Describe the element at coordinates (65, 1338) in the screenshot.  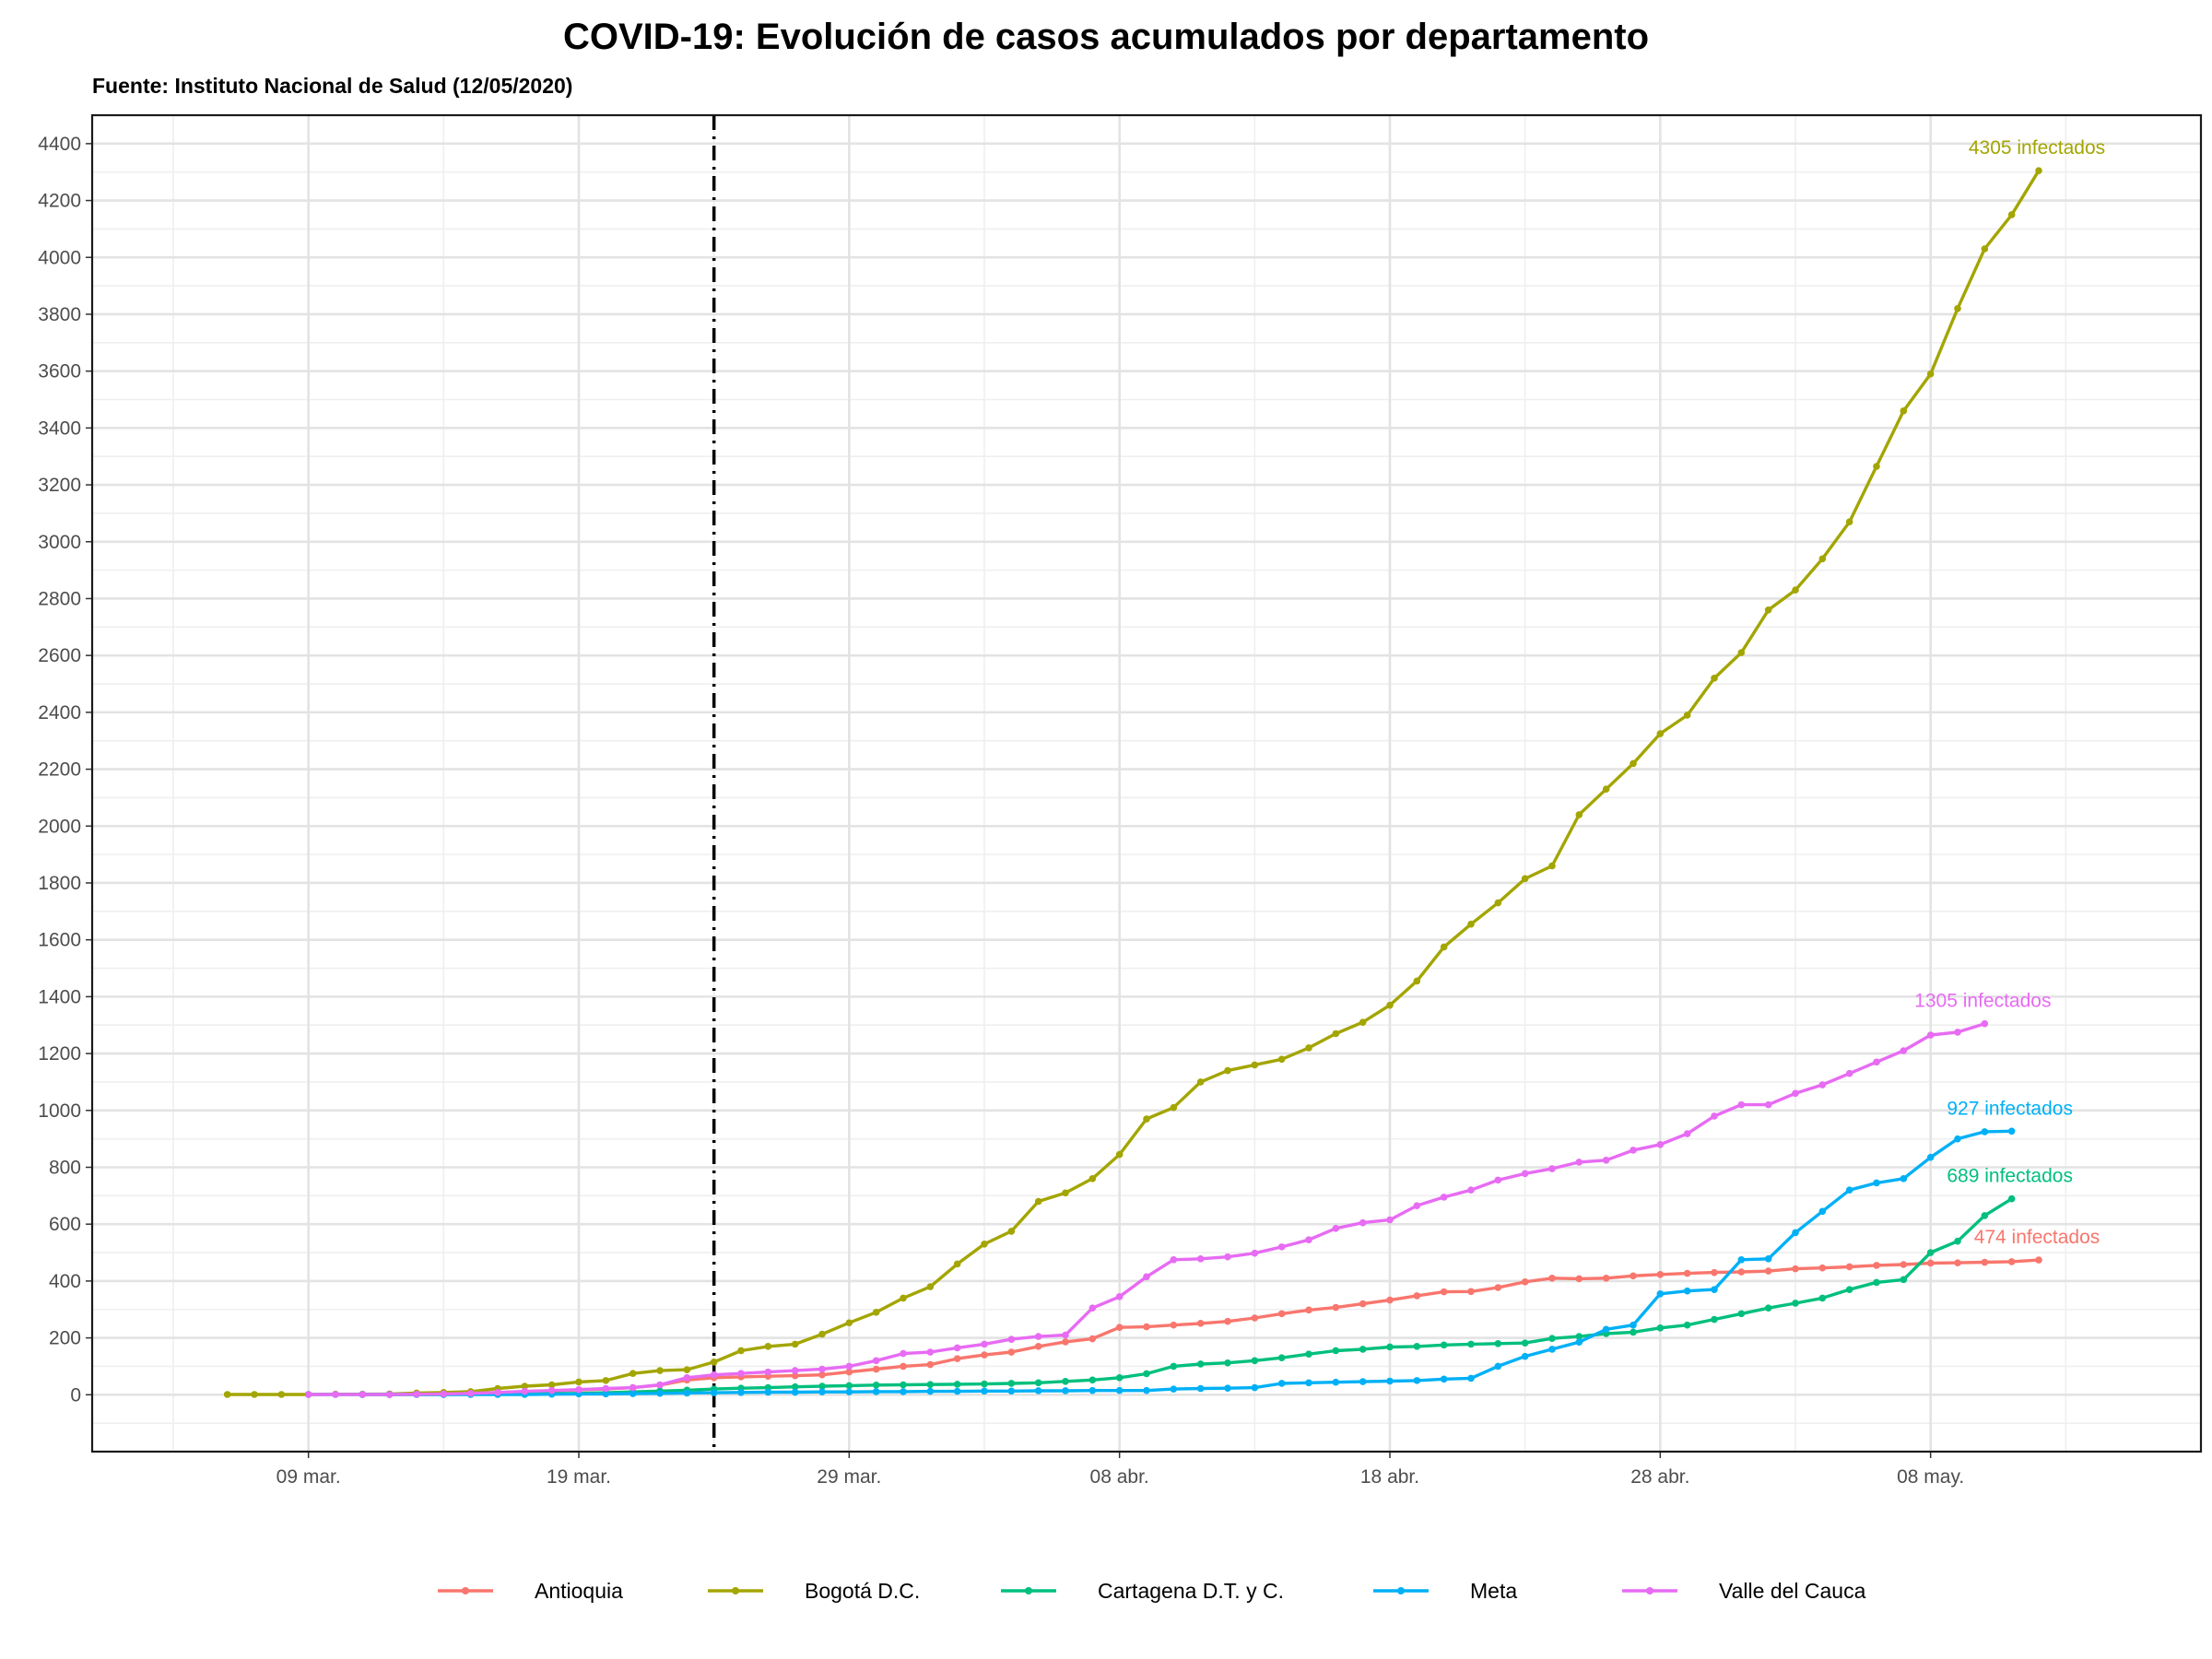
I see `y-tick-label: 200` at that location.